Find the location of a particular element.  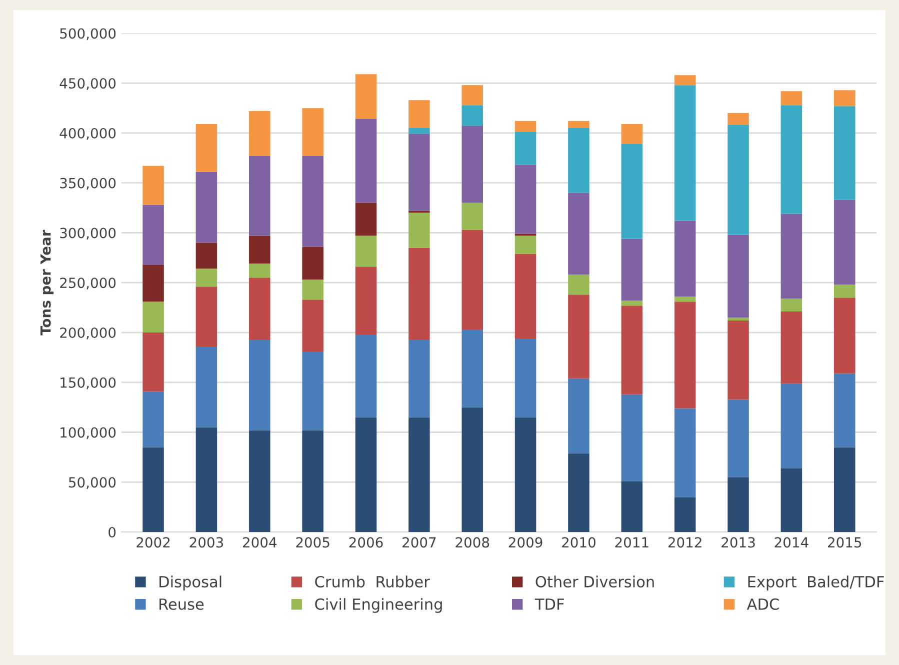

y-tick-label: 50,000 is located at coordinates (92, 483).